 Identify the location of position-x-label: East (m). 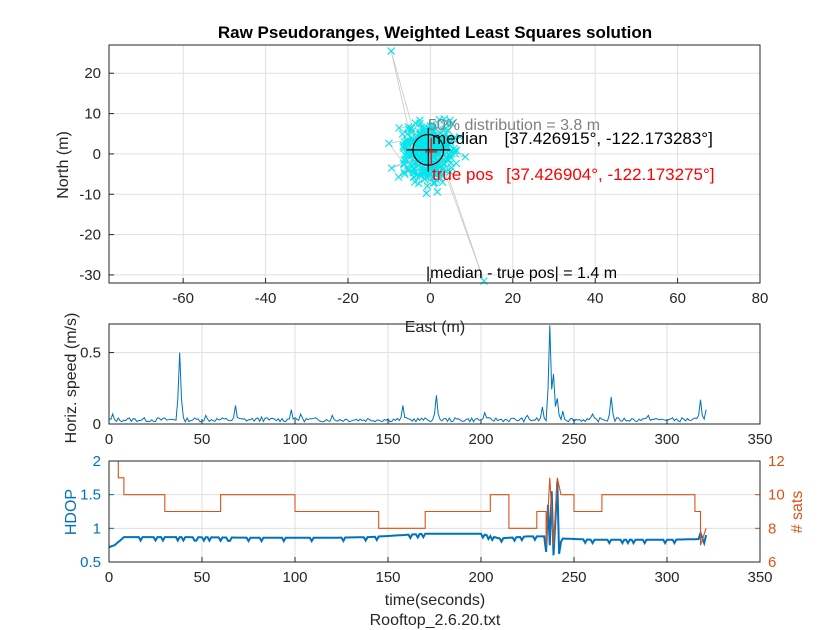
(435, 327).